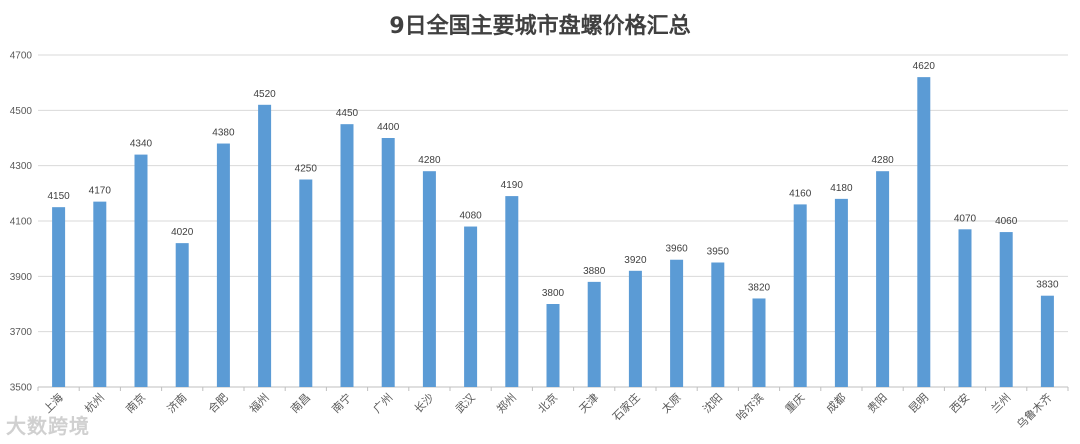 This screenshot has width=1080, height=444. What do you see at coordinates (21, 111) in the screenshot?
I see `y-tick-label: 4500` at bounding box center [21, 111].